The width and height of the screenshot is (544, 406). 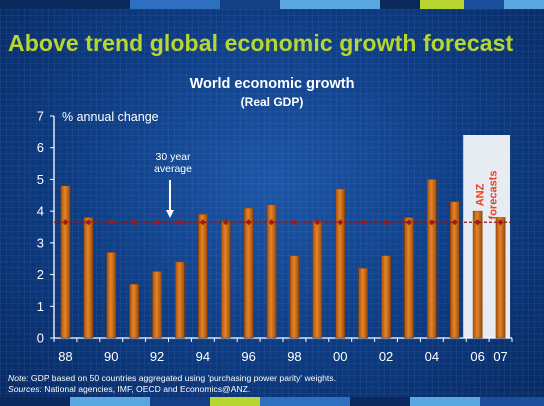 I want to click on sources-label: Sources:, so click(x=25, y=389).